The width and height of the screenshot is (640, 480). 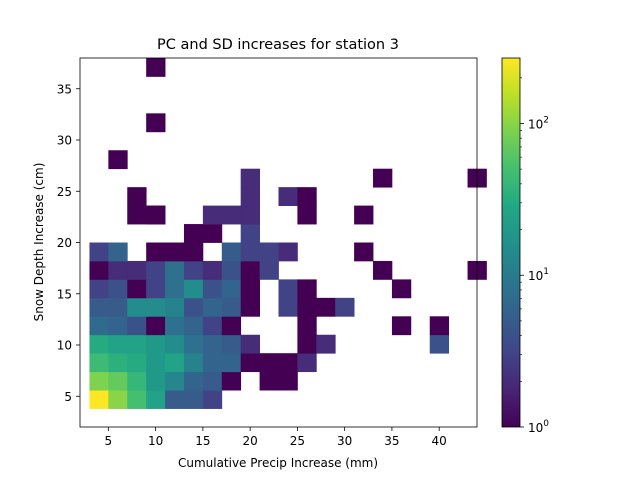 What do you see at coordinates (202, 441) in the screenshot?
I see `x-tick-label: 15` at bounding box center [202, 441].